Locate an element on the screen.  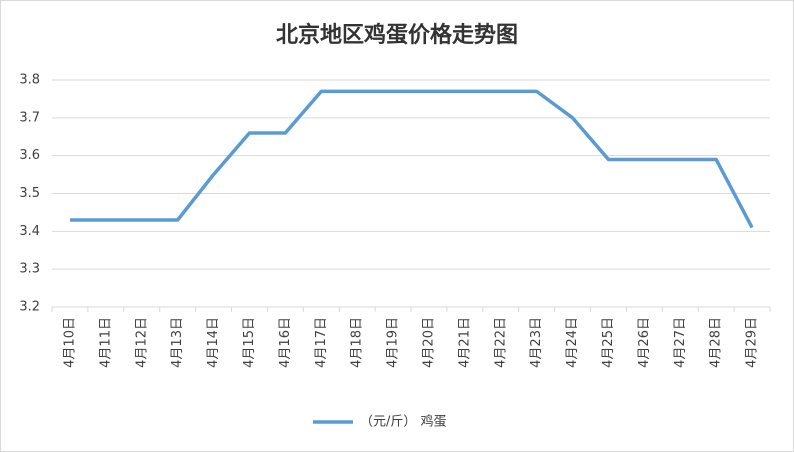
legend-label: （元/斤） 鸡蛋 is located at coordinates (403, 422).